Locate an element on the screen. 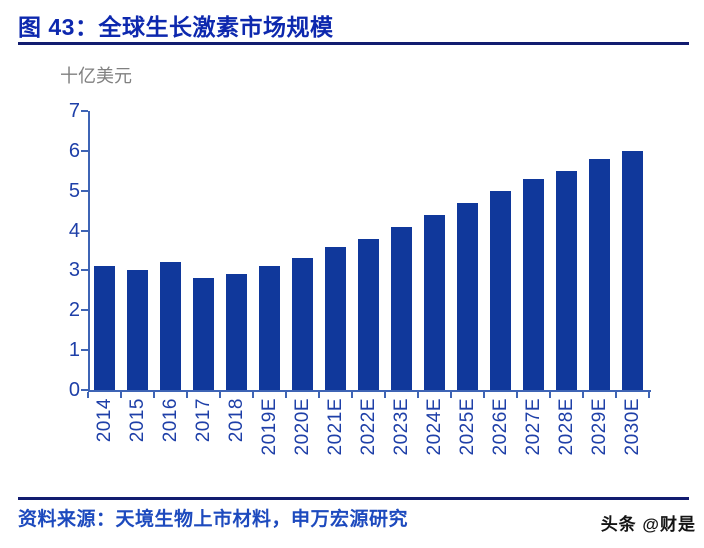 This screenshot has height=548, width=704. x-tick-label-text: 2016 is located at coordinates (170, 420).